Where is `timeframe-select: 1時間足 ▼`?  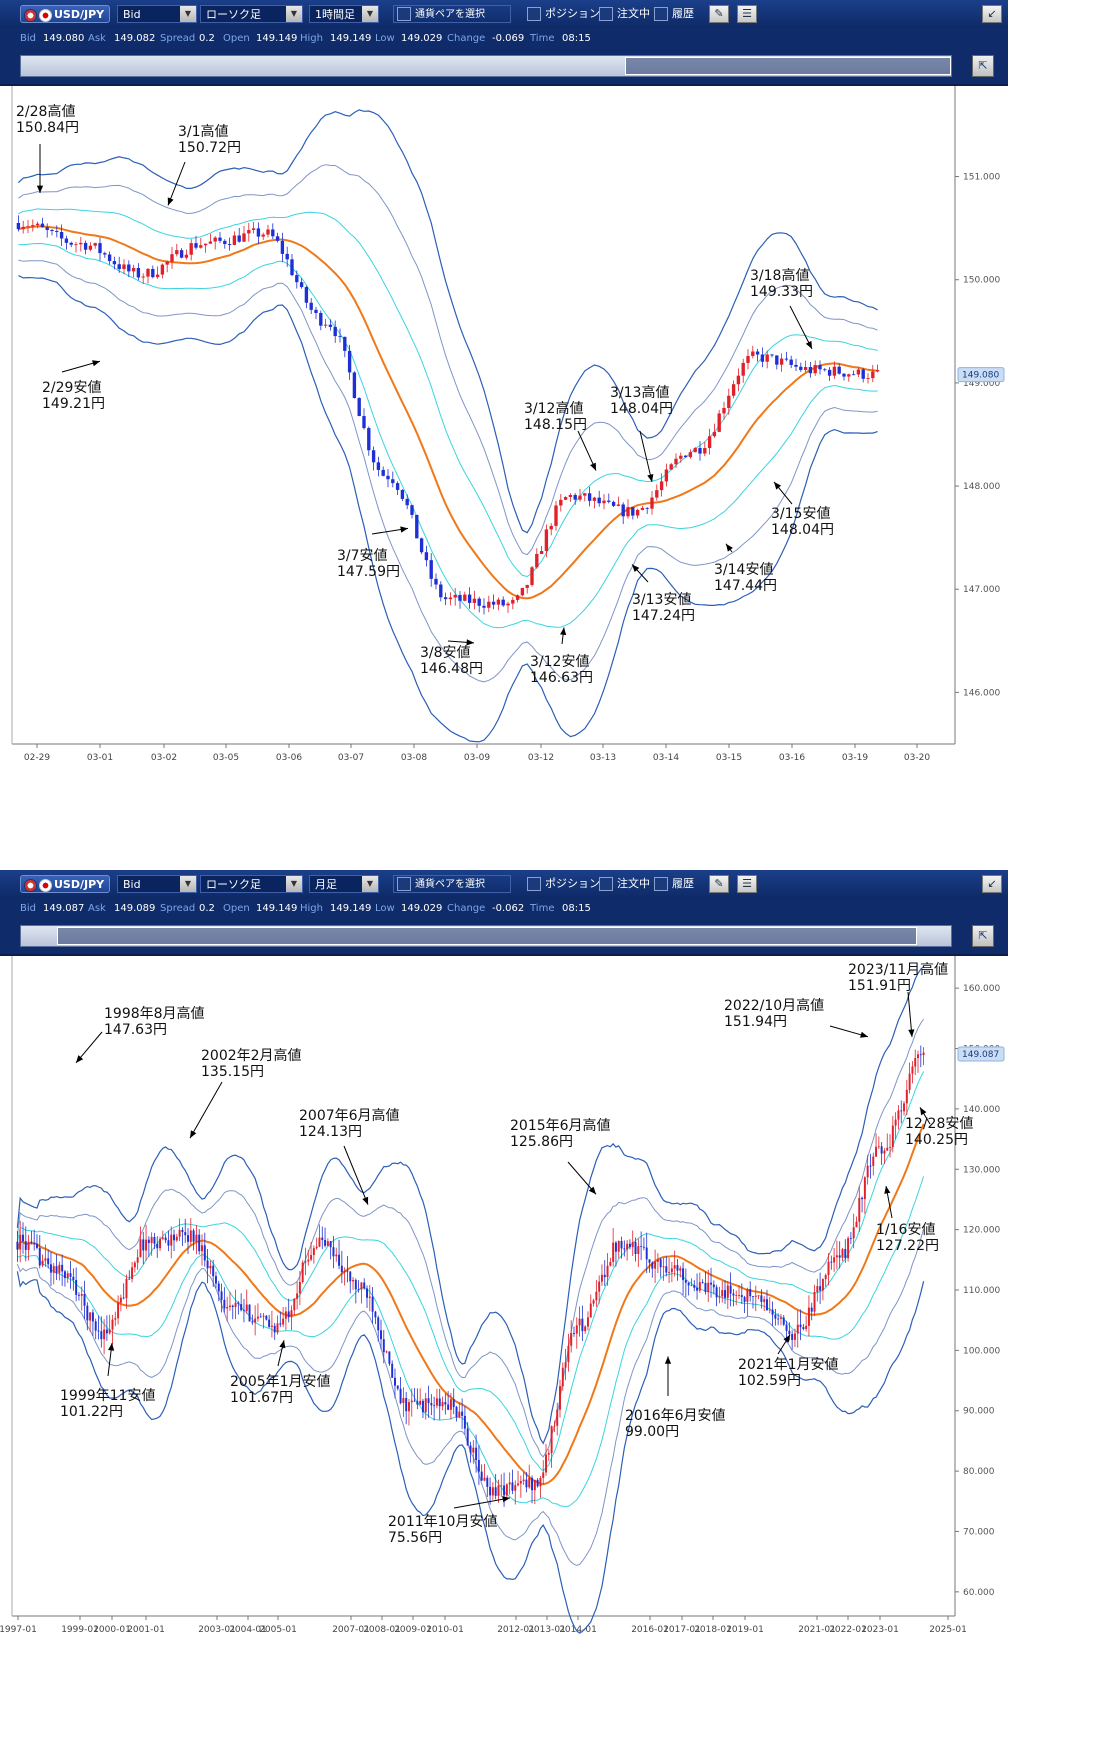
timeframe-select: 1時間足 ▼ is located at coordinates (344, 14).